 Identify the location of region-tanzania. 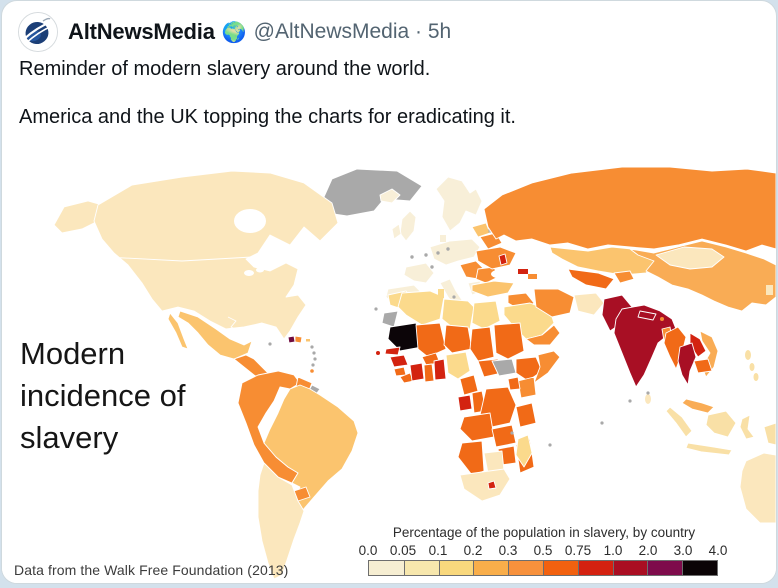
(526, 415).